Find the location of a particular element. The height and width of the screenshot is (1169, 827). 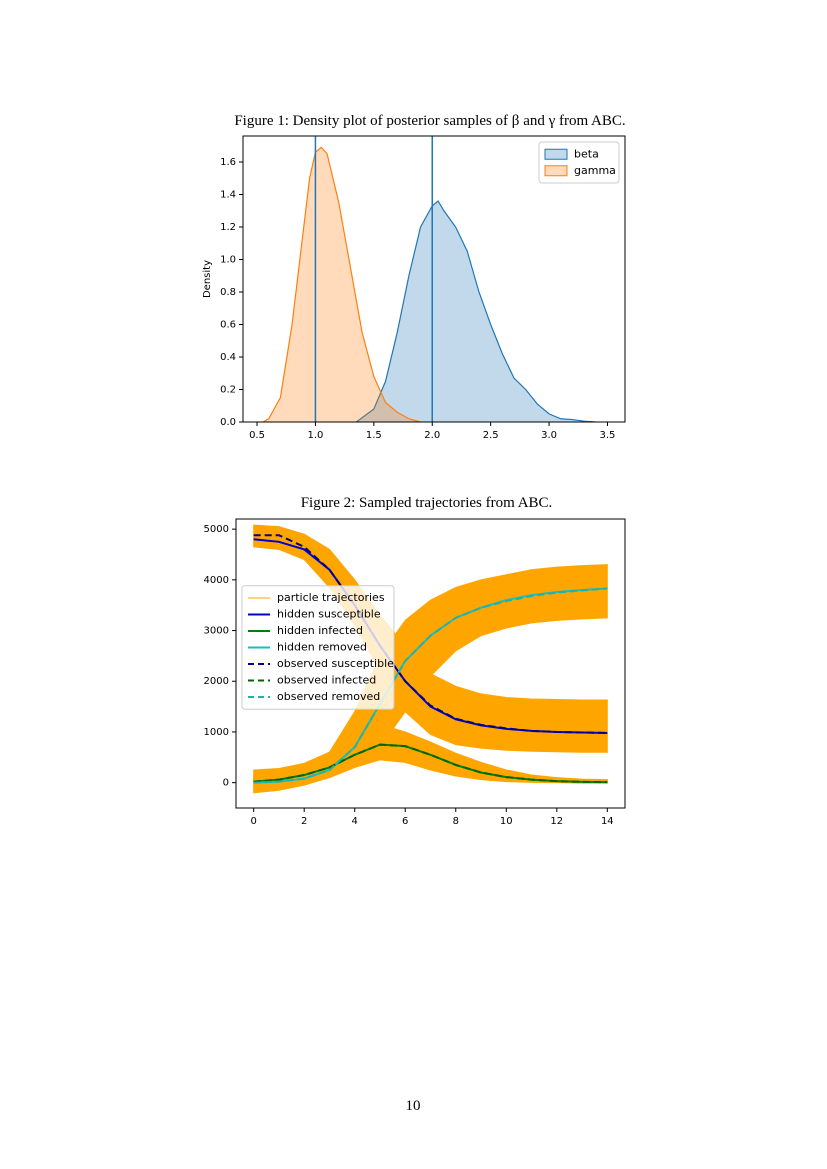

x-tick-label: 8 is located at coordinates (456, 821).